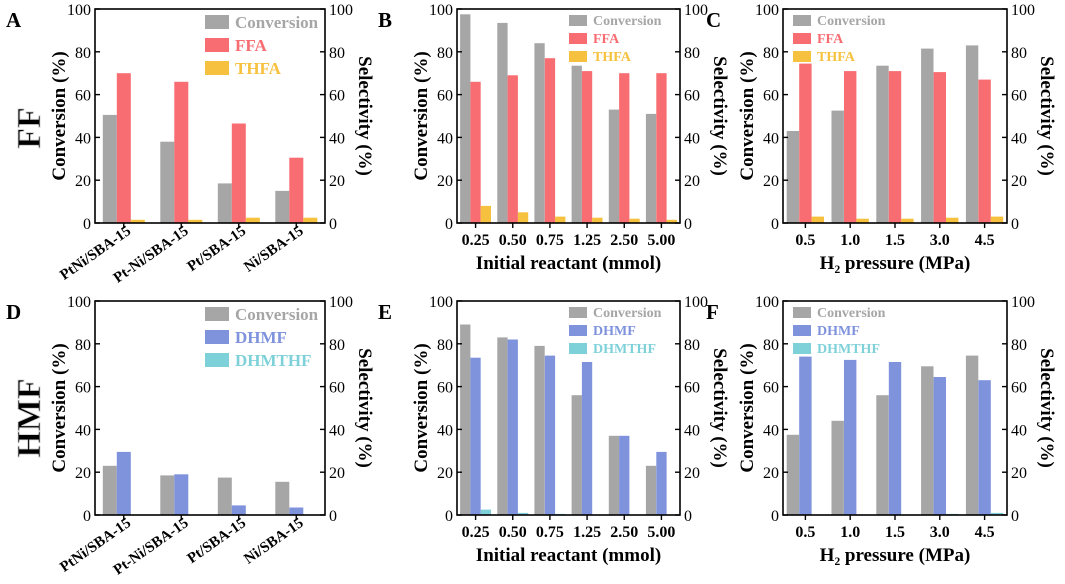  I want to click on y-tick-label-right: 80, so click(337, 345).